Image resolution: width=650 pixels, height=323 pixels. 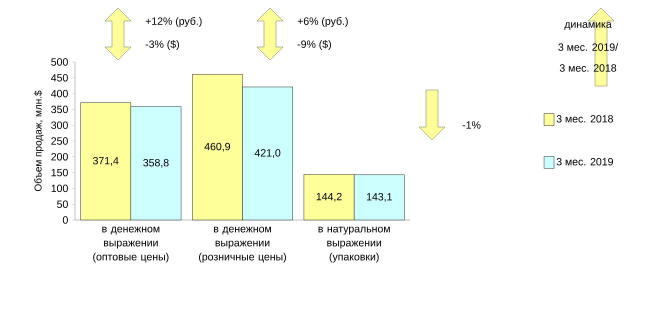 What do you see at coordinates (162, 45) in the screenshot?
I see `text: -3% ($)` at bounding box center [162, 45].